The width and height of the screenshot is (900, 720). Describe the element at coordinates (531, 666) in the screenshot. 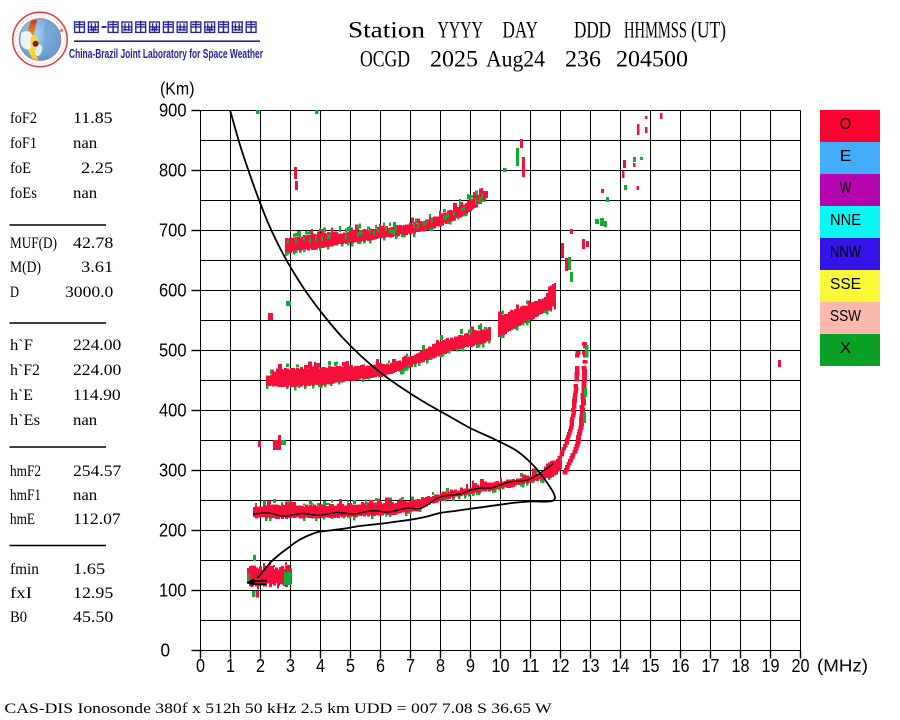

I see `svg-text: 11` at that location.